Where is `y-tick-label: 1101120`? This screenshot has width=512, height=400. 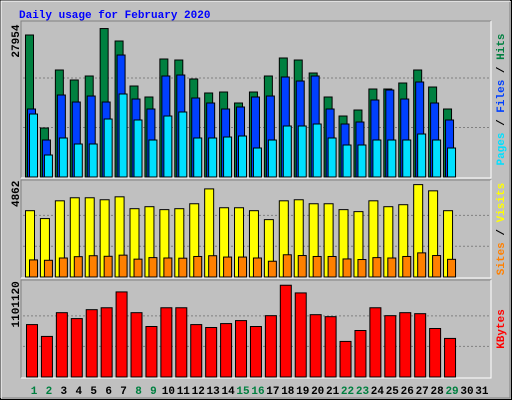
y-tick-label: 1101120 is located at coordinates (17, 304).